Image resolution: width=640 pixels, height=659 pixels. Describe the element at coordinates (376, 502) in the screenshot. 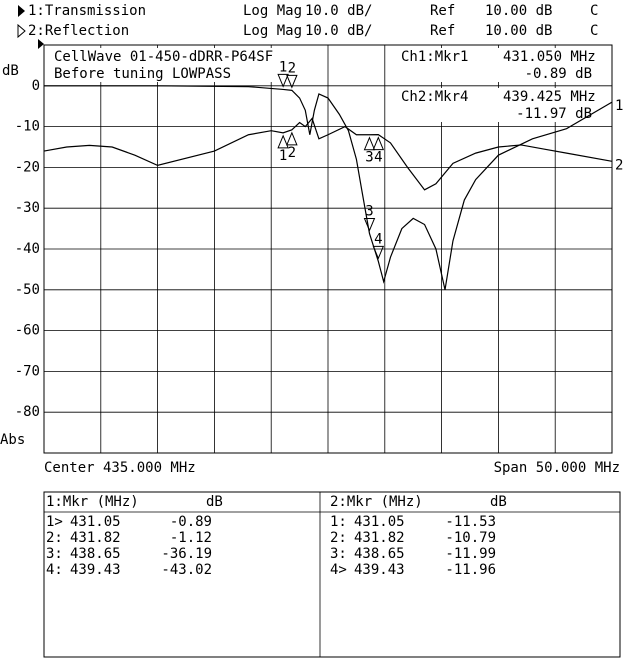

I see `table-header: 2:Mkr (MHz)` at that location.